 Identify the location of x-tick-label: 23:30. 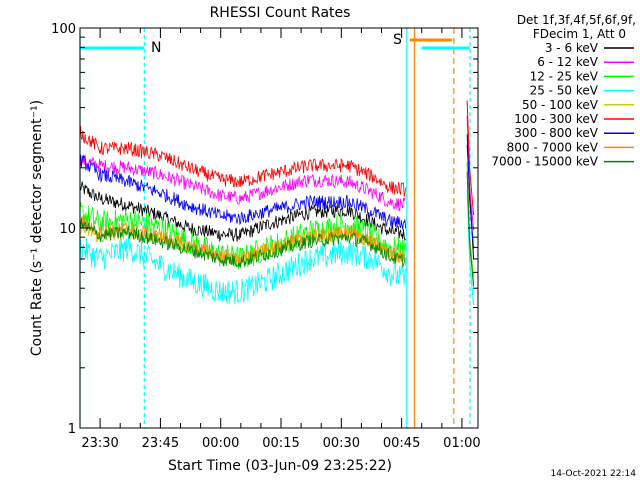
(99, 443).